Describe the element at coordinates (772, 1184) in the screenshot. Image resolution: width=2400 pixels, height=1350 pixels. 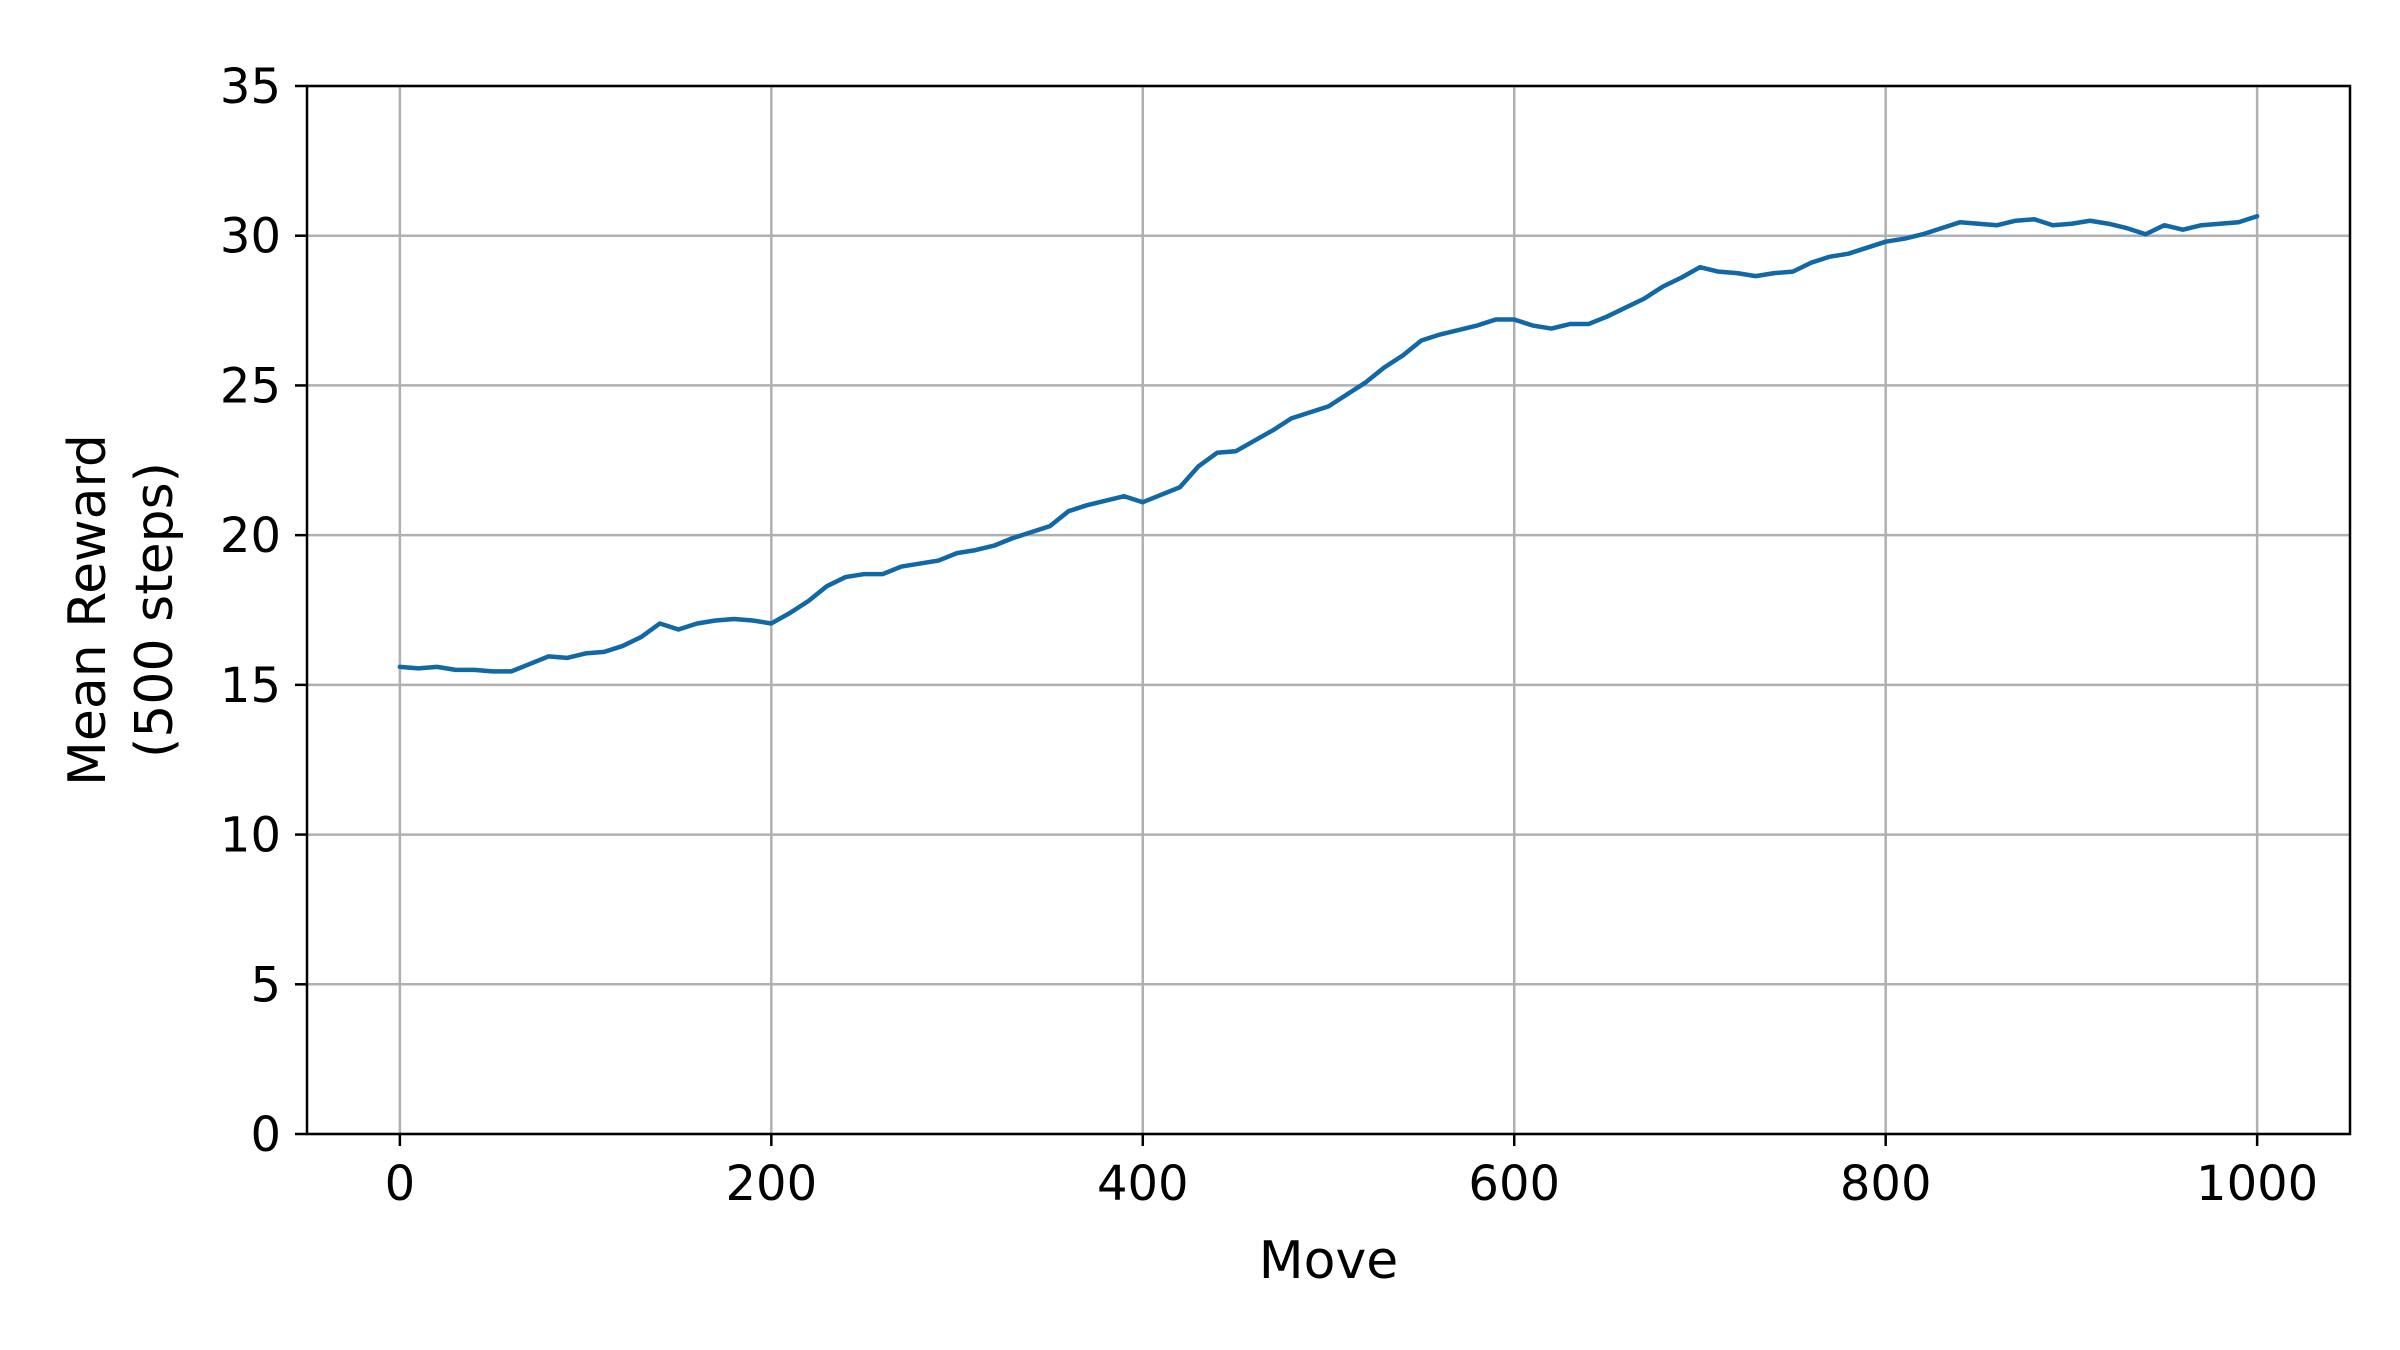
I see `x-tick-label: 200` at that location.